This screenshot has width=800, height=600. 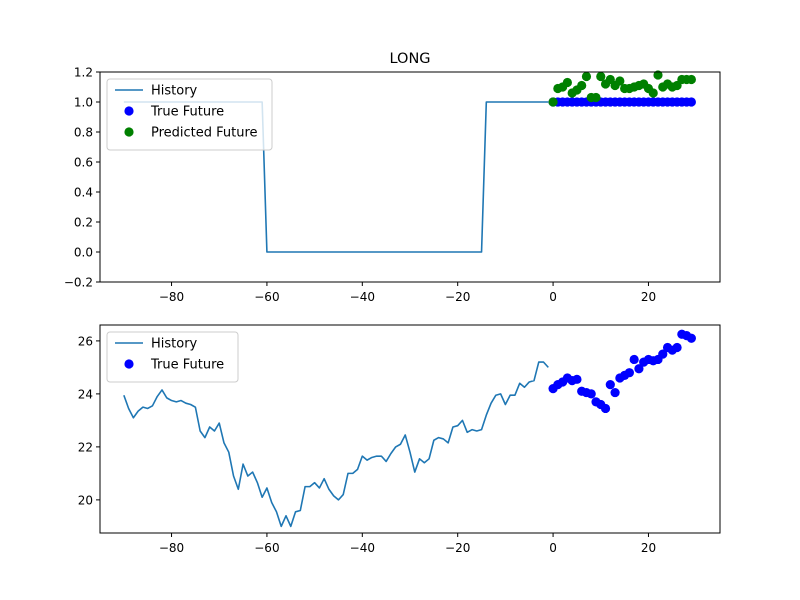 I want to click on y-tick-label: 0.4, so click(x=83, y=193).